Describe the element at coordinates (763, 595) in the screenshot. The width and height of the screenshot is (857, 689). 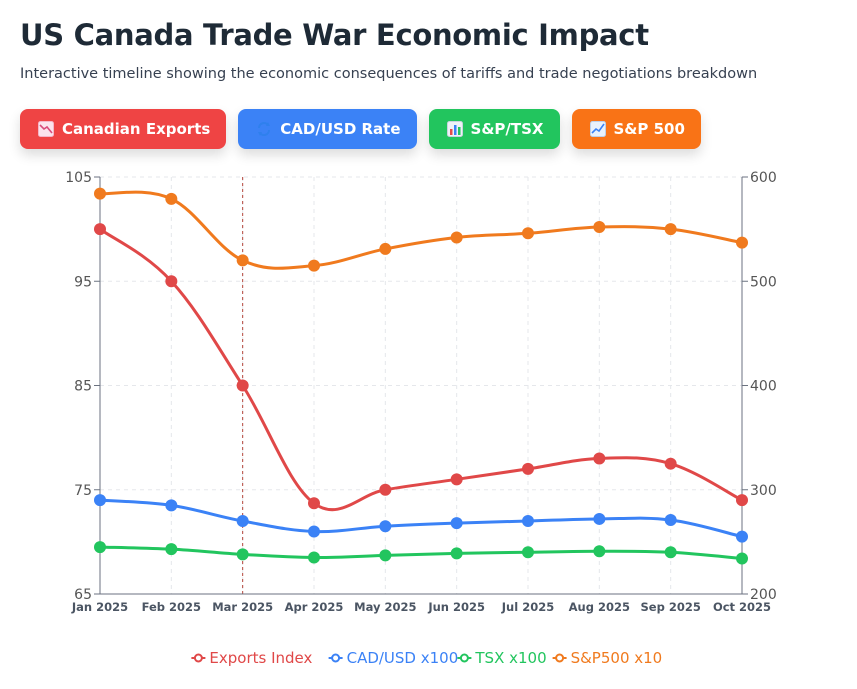
I see `right-tick-label: 200` at that location.